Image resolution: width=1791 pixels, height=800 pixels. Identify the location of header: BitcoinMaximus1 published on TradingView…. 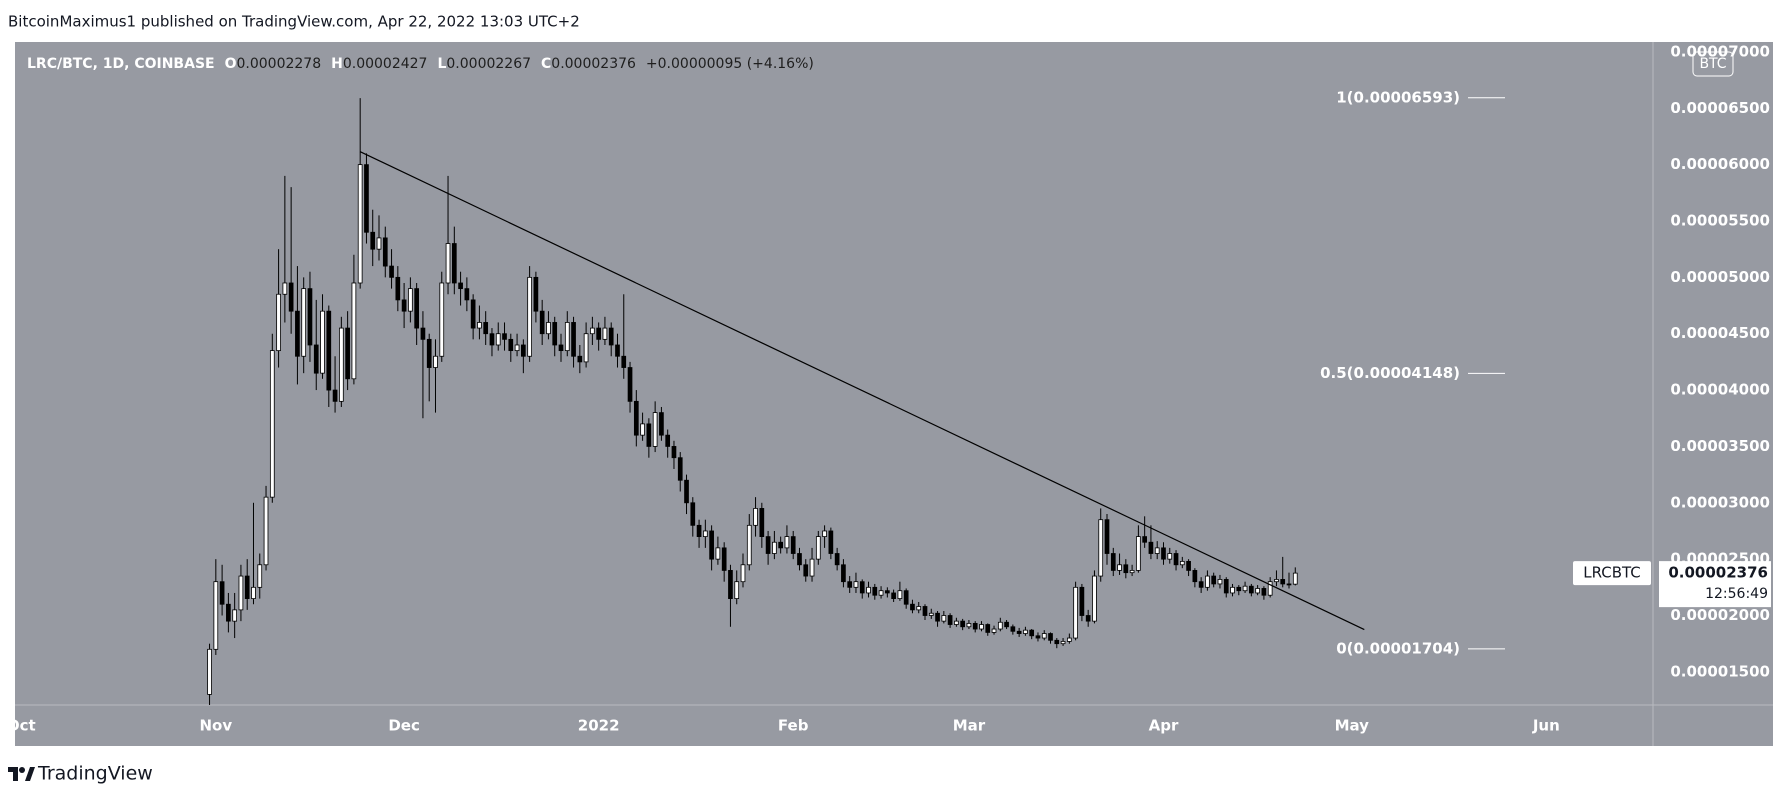
(294, 22).